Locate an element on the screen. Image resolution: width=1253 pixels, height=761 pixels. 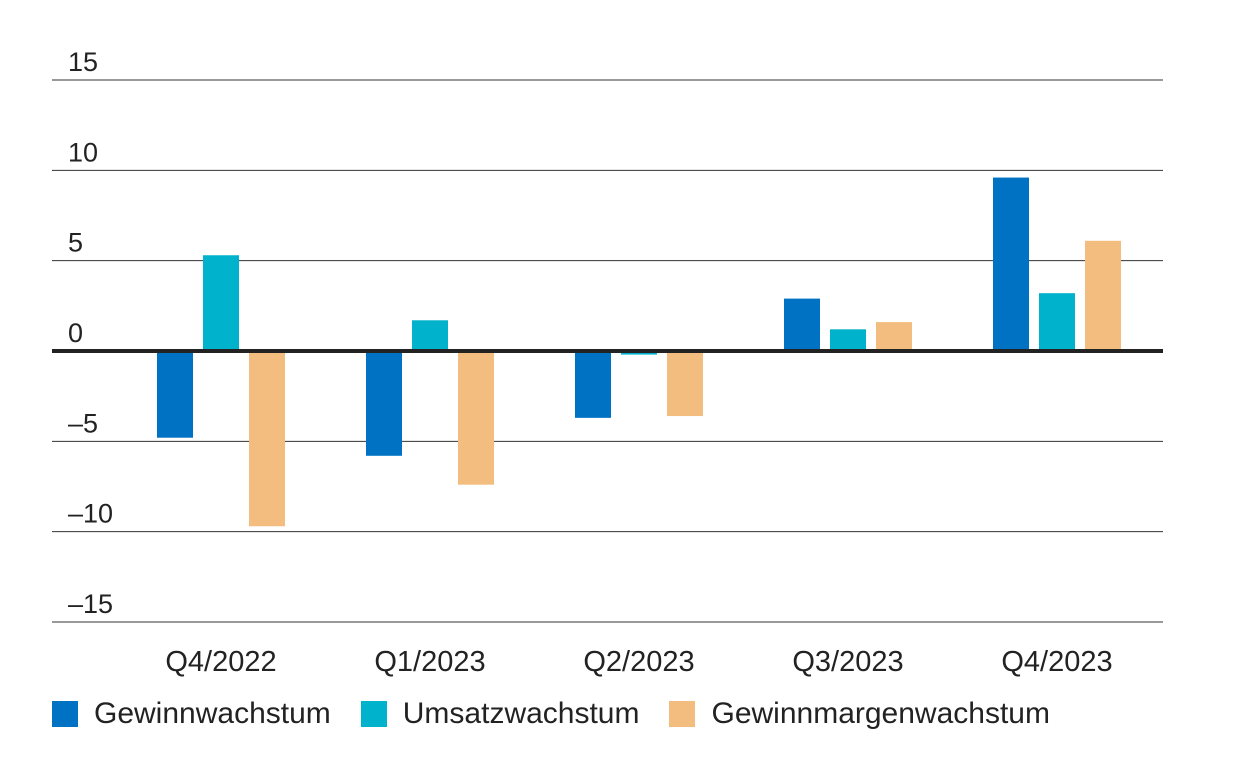
bar-gewinnwachstum-q4-2022 is located at coordinates (175, 394).